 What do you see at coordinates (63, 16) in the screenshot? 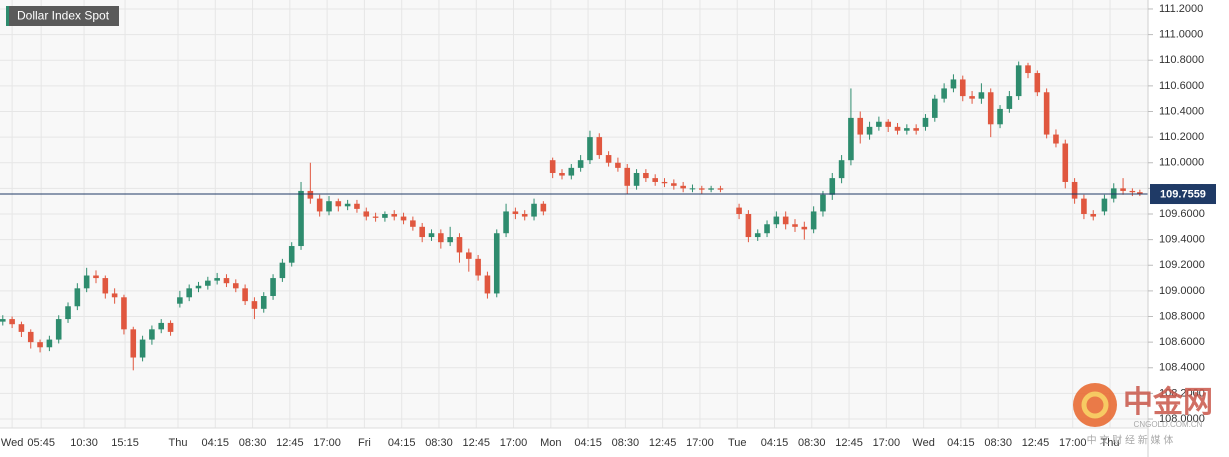
I see `chart-title: Dollar Index Spot` at bounding box center [63, 16].